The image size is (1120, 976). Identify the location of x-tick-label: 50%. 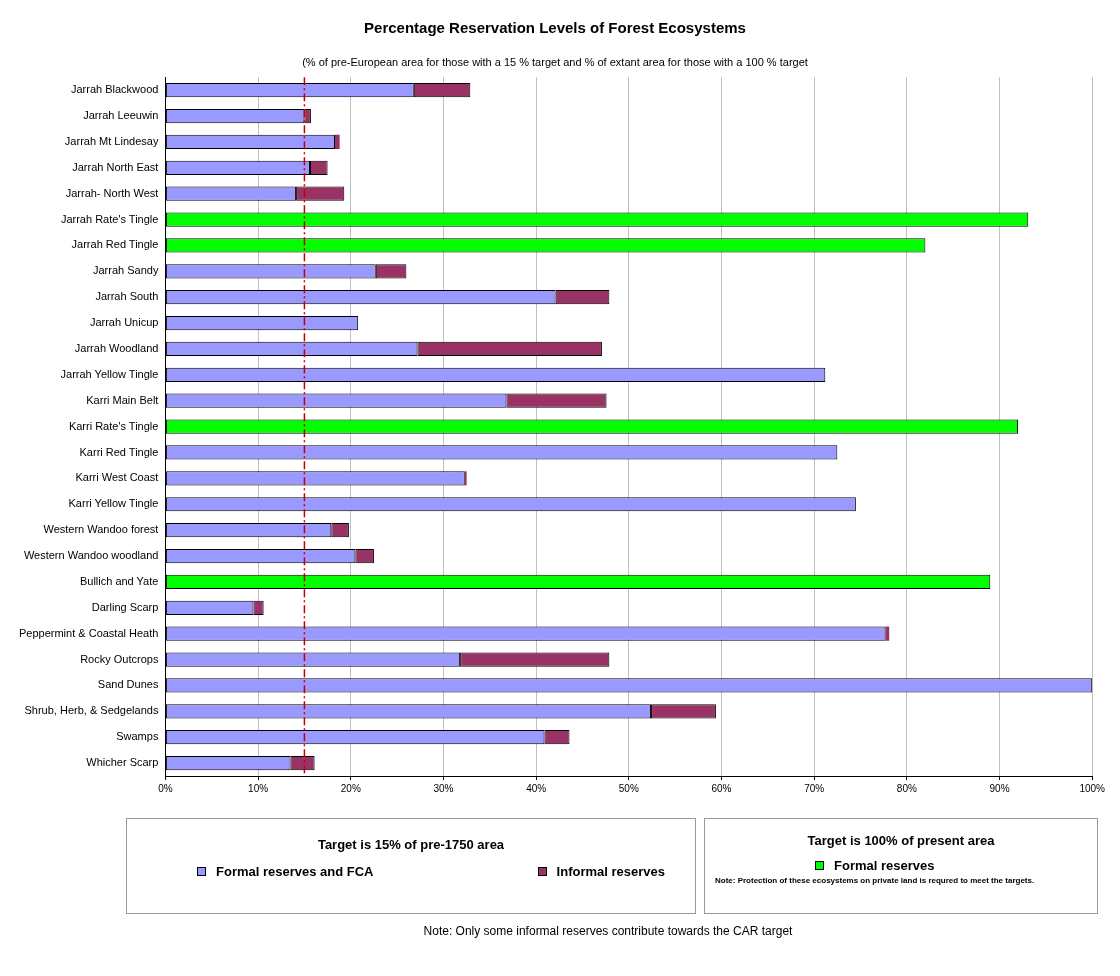
(628, 788).